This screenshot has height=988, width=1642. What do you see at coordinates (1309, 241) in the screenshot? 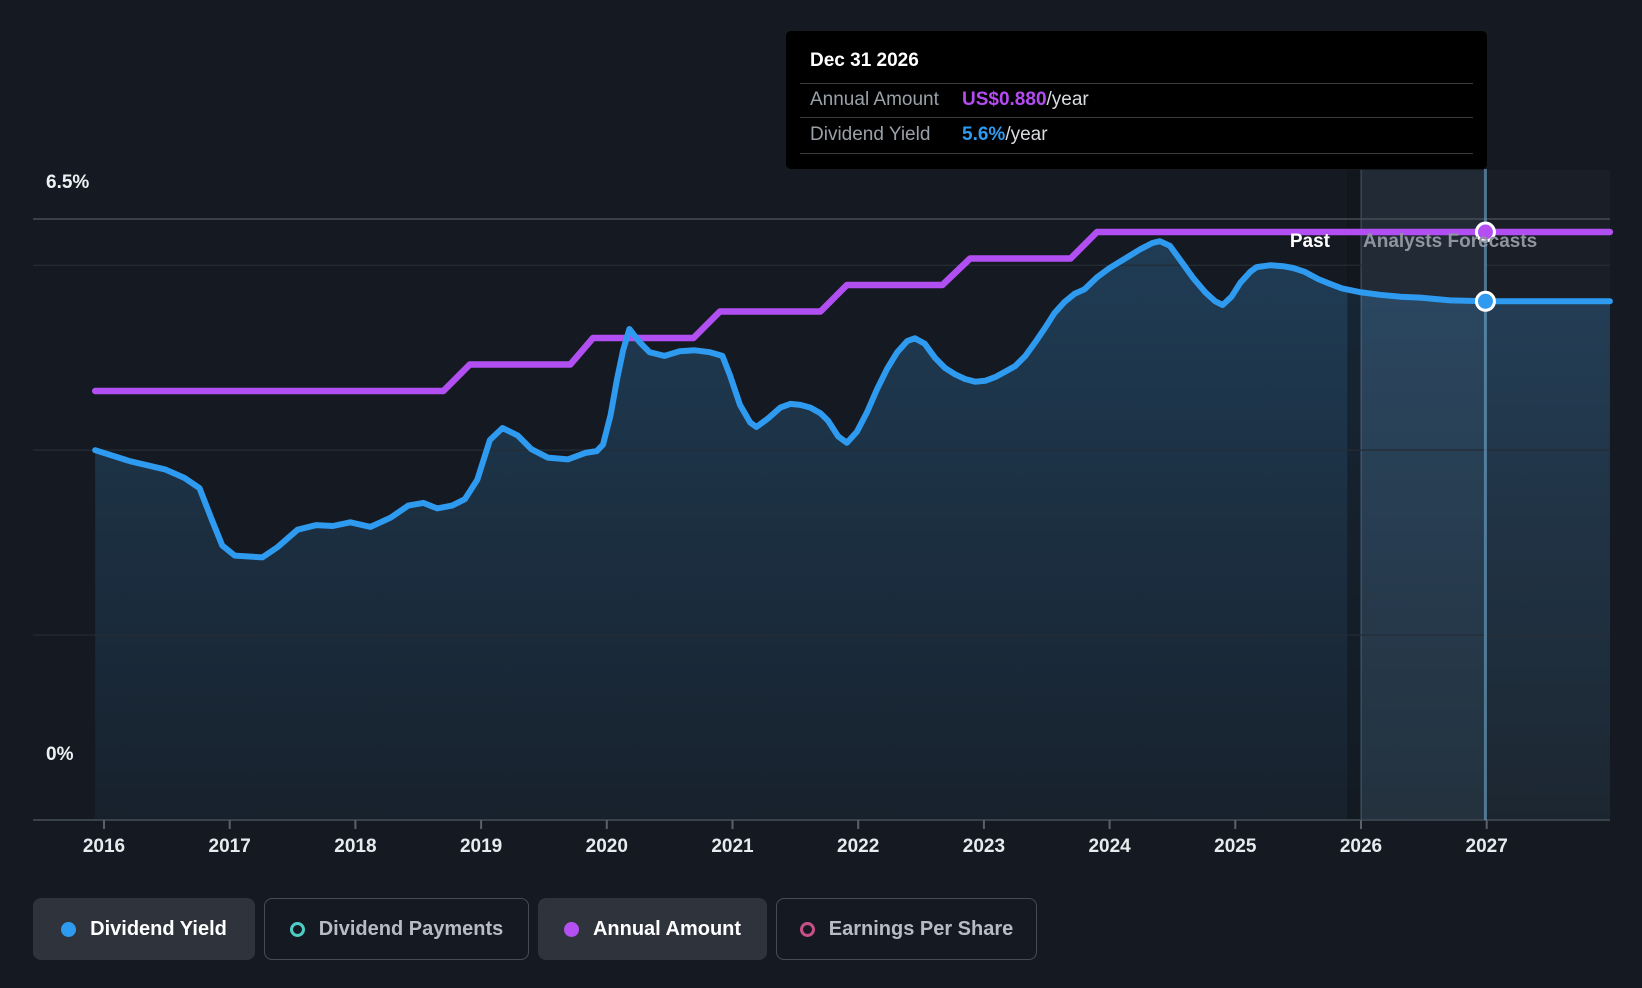
I see `past-label: Past` at bounding box center [1309, 241].